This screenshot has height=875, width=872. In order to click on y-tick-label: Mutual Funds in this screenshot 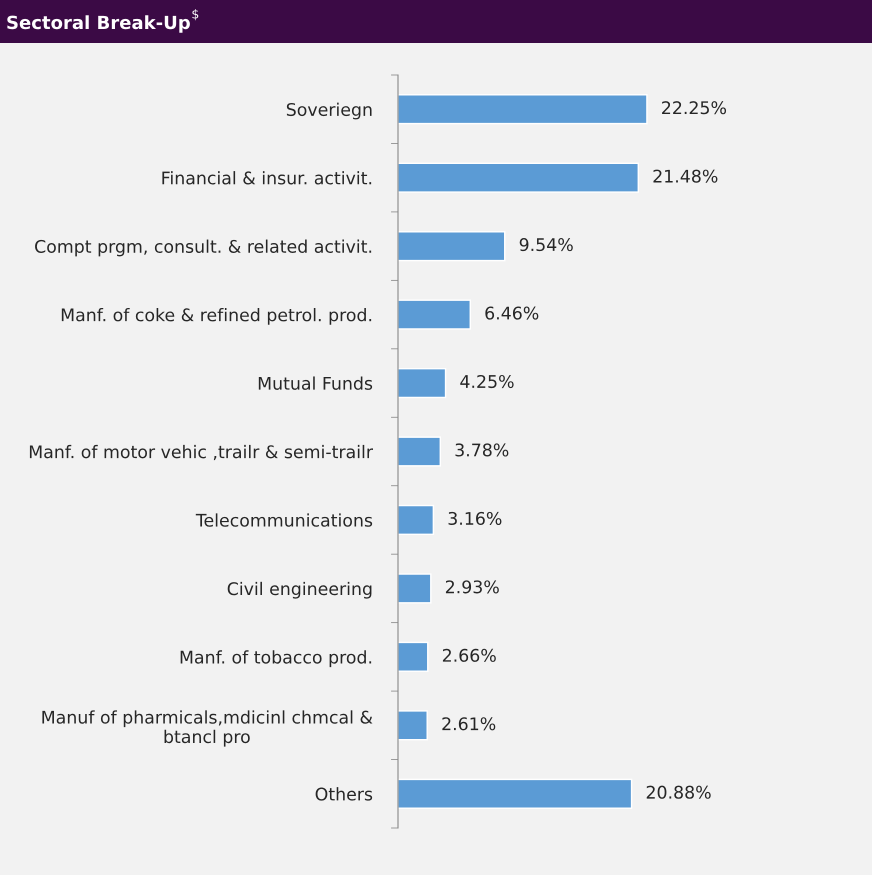, I will do `click(315, 383)`.